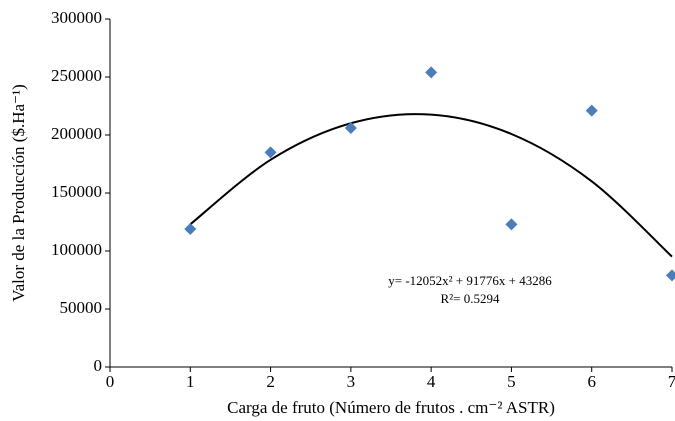 The width and height of the screenshot is (675, 421). Describe the element at coordinates (671, 381) in the screenshot. I see `x-tick-label: 7` at that location.